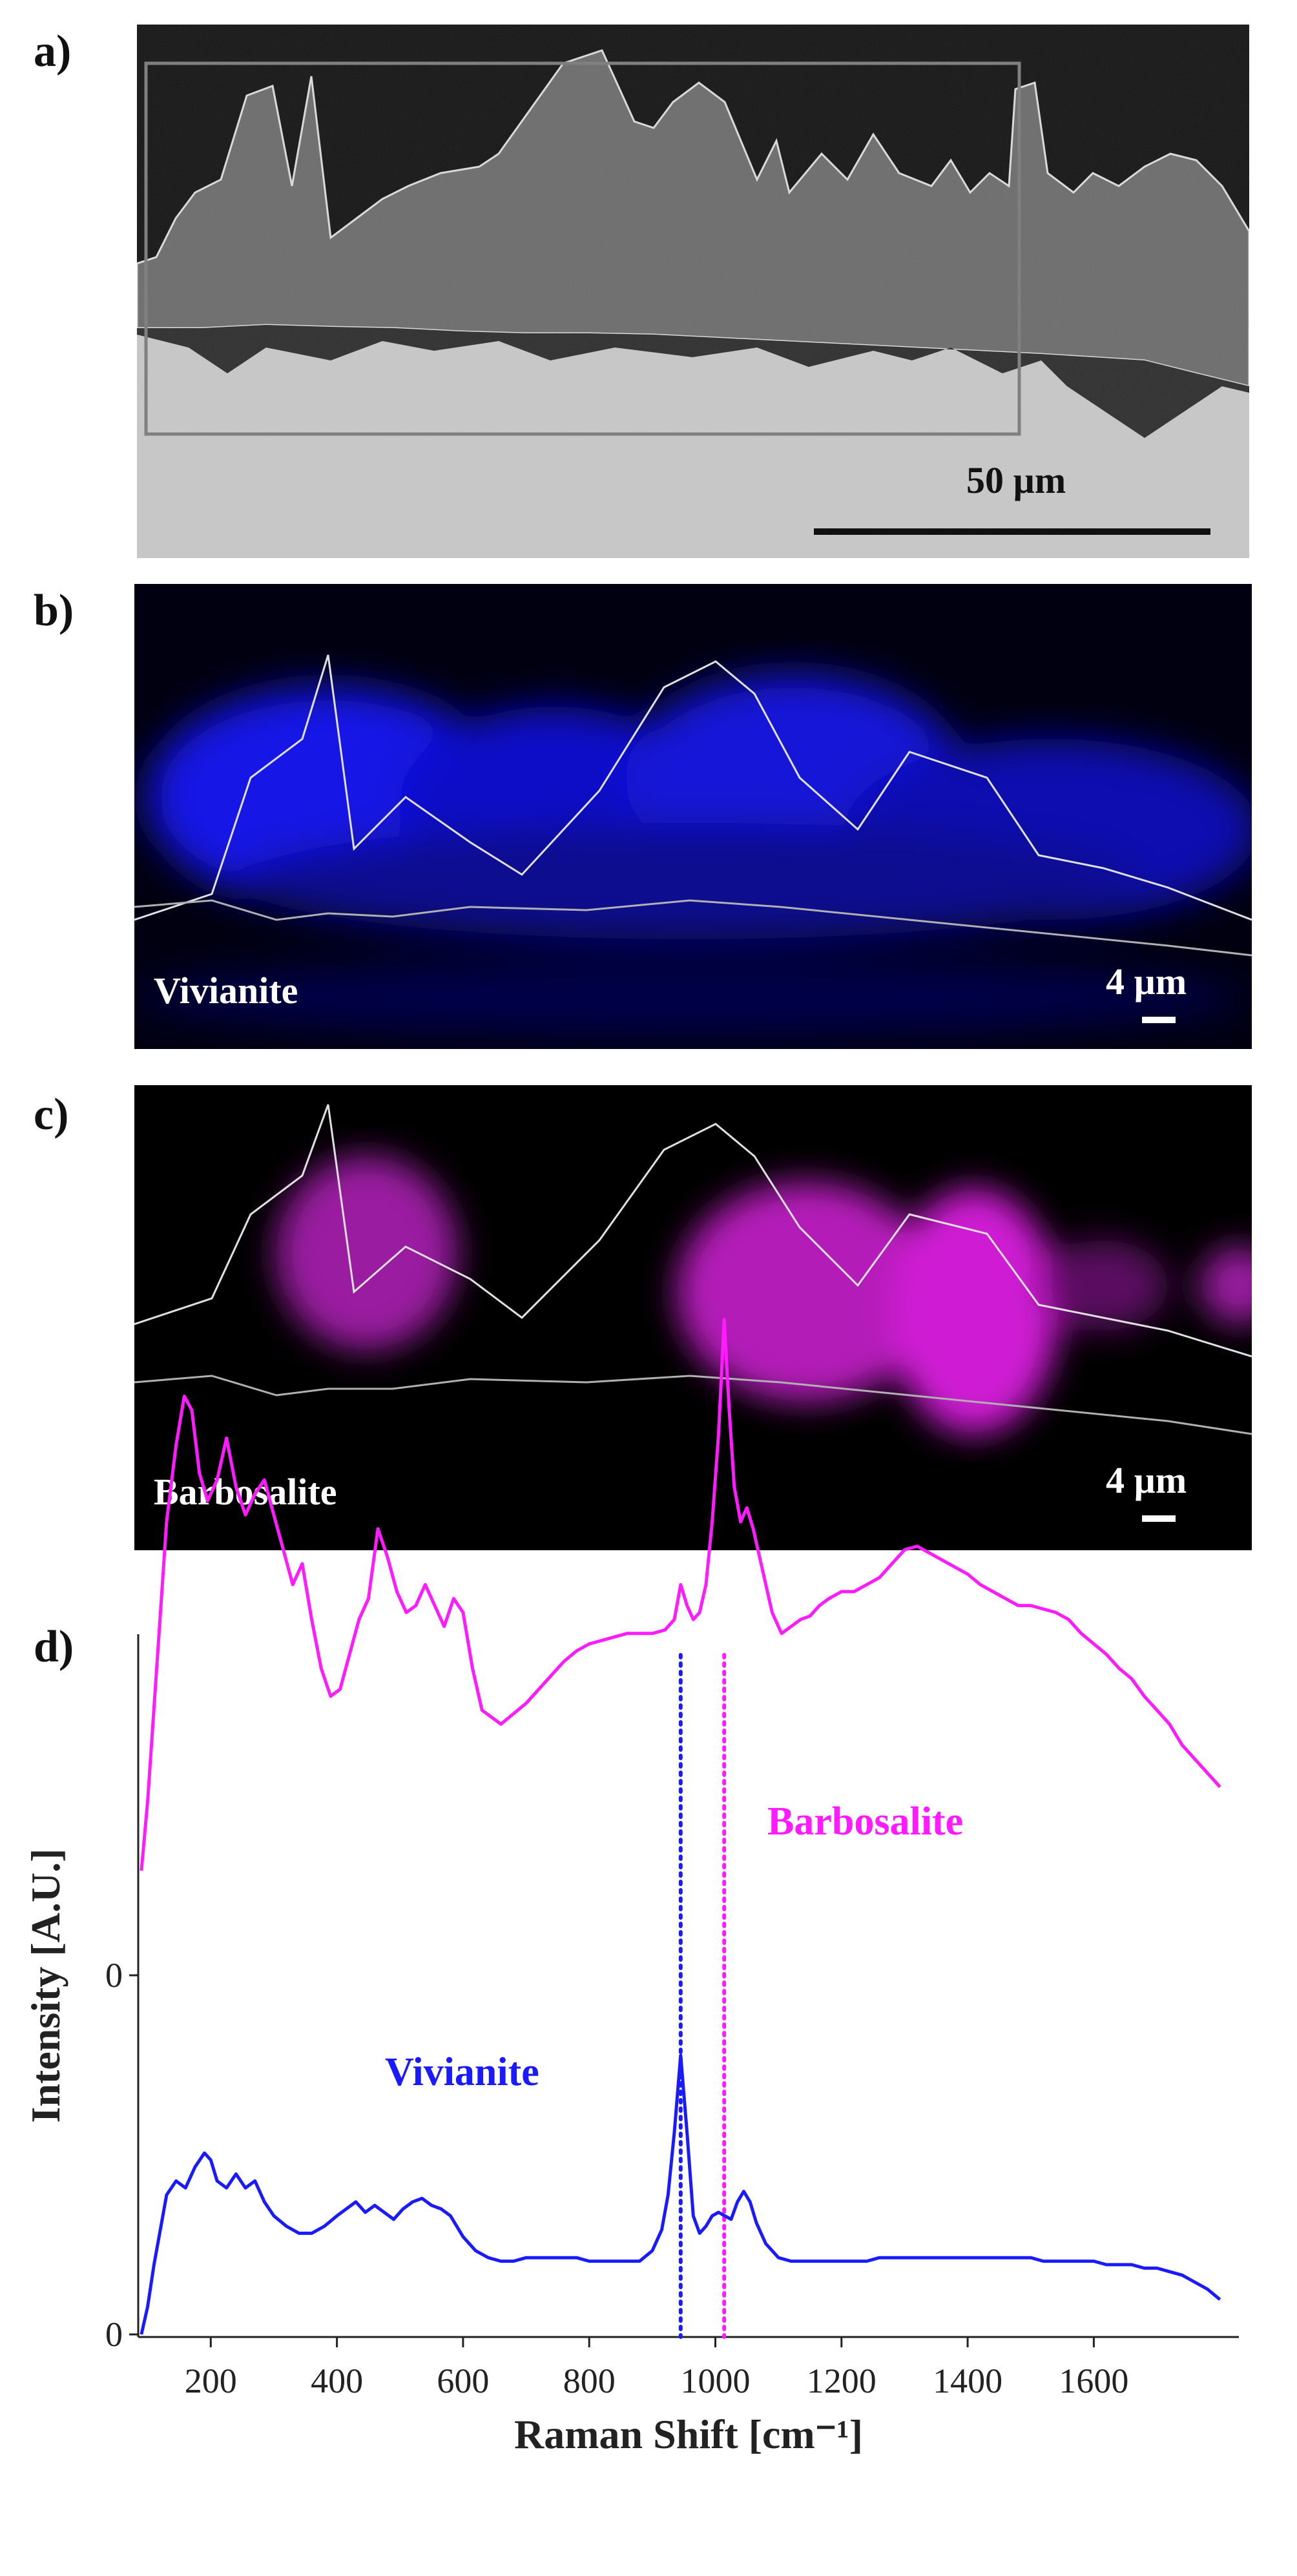 Image resolution: width=1297 pixels, height=2576 pixels. What do you see at coordinates (245, 1492) in the screenshot?
I see `barbosalite-map-label: Barbosalite` at bounding box center [245, 1492].